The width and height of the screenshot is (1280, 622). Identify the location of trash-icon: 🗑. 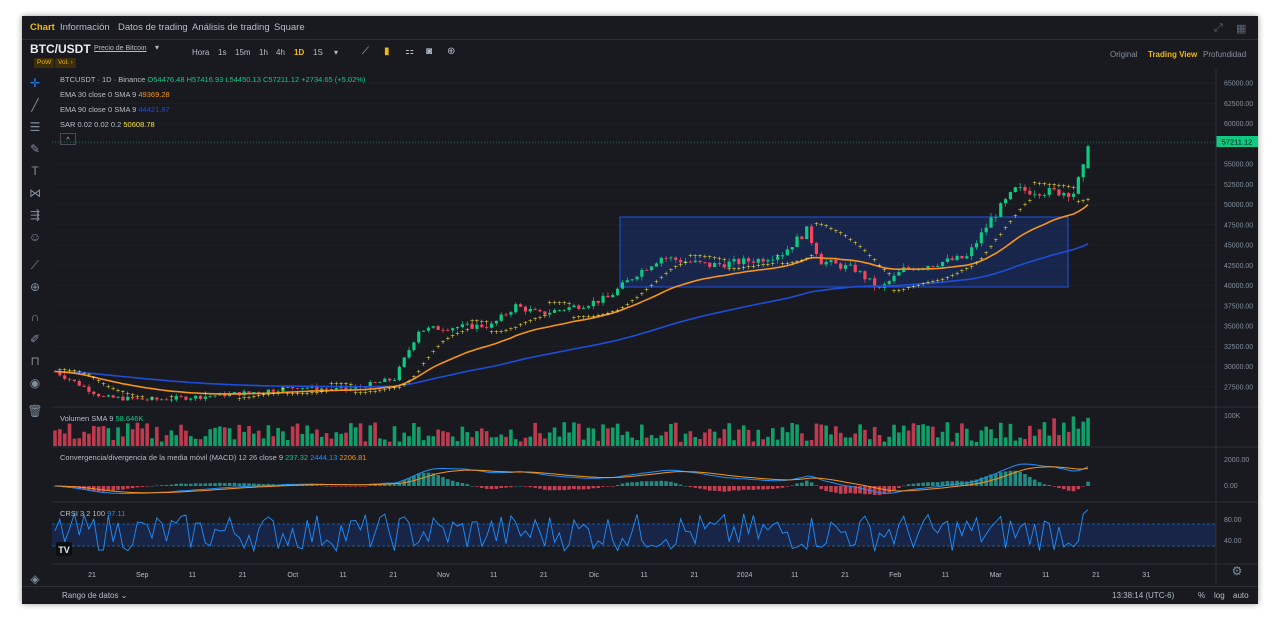
(35, 411).